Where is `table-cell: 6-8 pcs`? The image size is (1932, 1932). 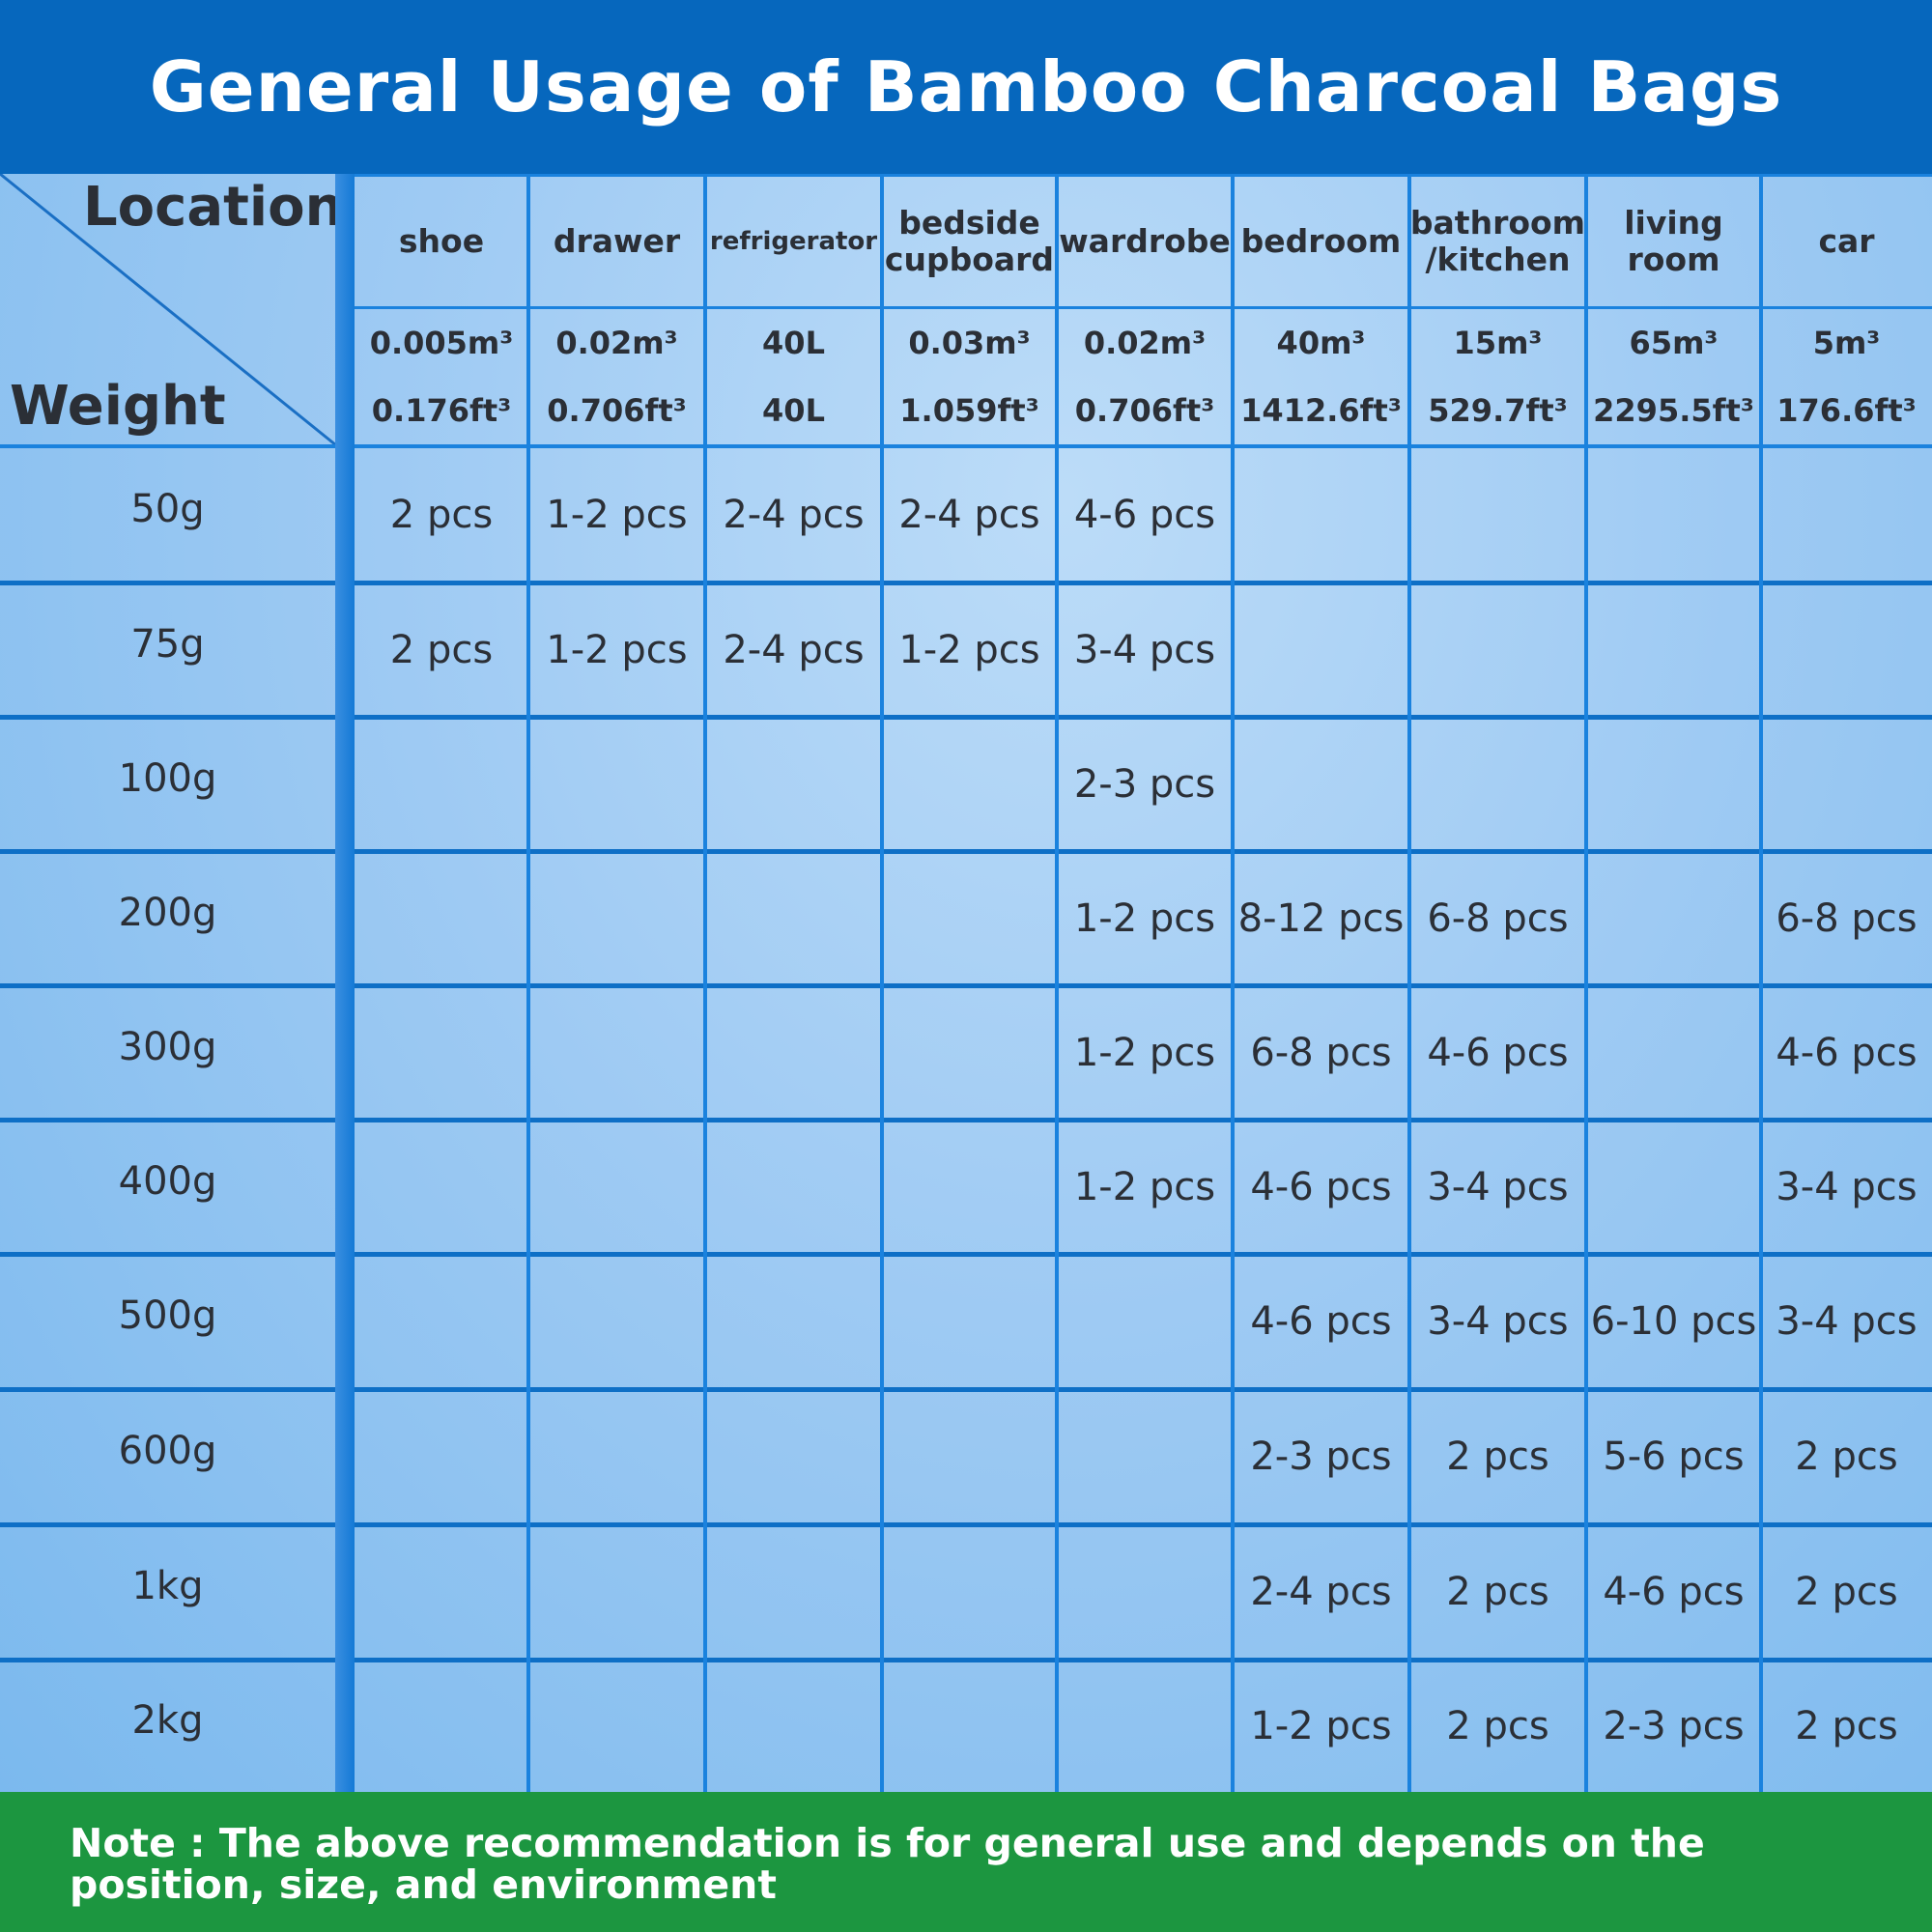
table-cell: 6-8 pcs is located at coordinates (1847, 918).